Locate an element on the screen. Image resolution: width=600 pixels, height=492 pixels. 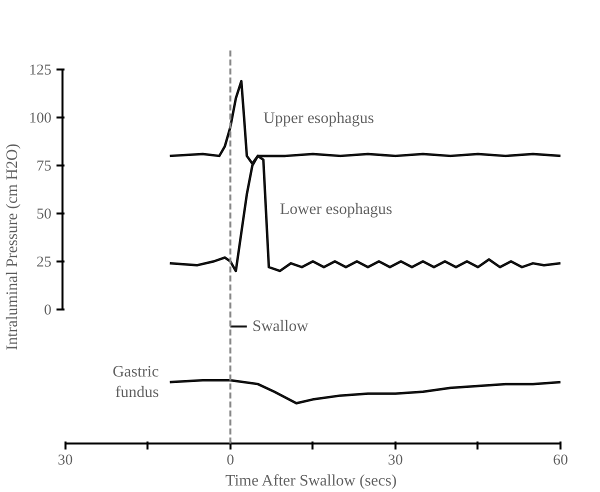
y-tick-label: 75 is located at coordinates (44, 166).